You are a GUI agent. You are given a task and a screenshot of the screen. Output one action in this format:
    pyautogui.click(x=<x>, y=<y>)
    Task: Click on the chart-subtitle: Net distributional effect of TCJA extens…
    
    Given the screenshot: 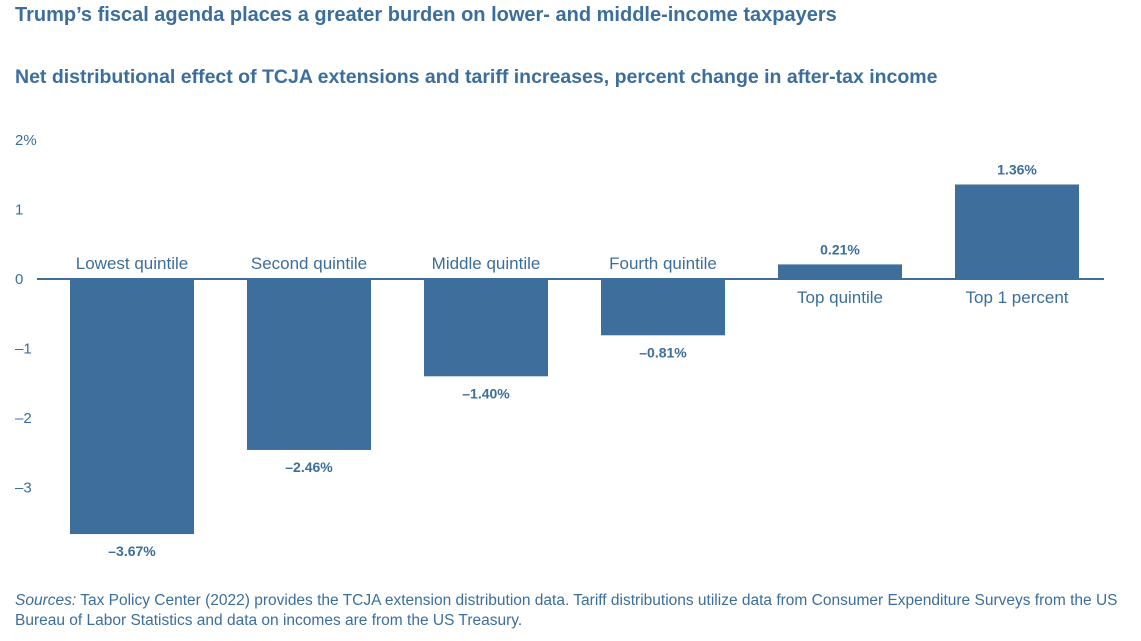 What is the action you would take?
    pyautogui.click(x=476, y=77)
    